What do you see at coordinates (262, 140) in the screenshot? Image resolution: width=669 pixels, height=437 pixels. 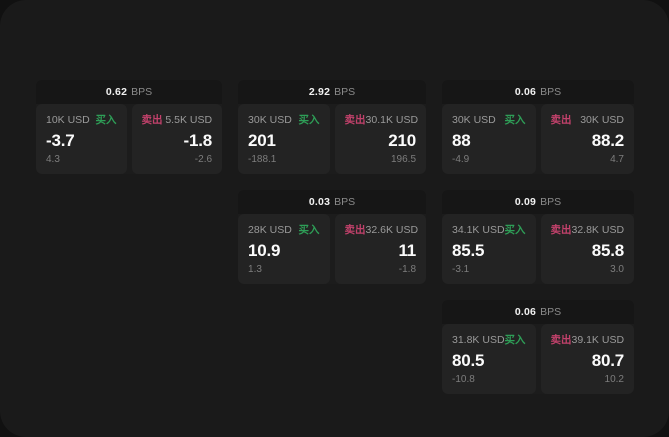 I see `bid-price: 201` at bounding box center [262, 140].